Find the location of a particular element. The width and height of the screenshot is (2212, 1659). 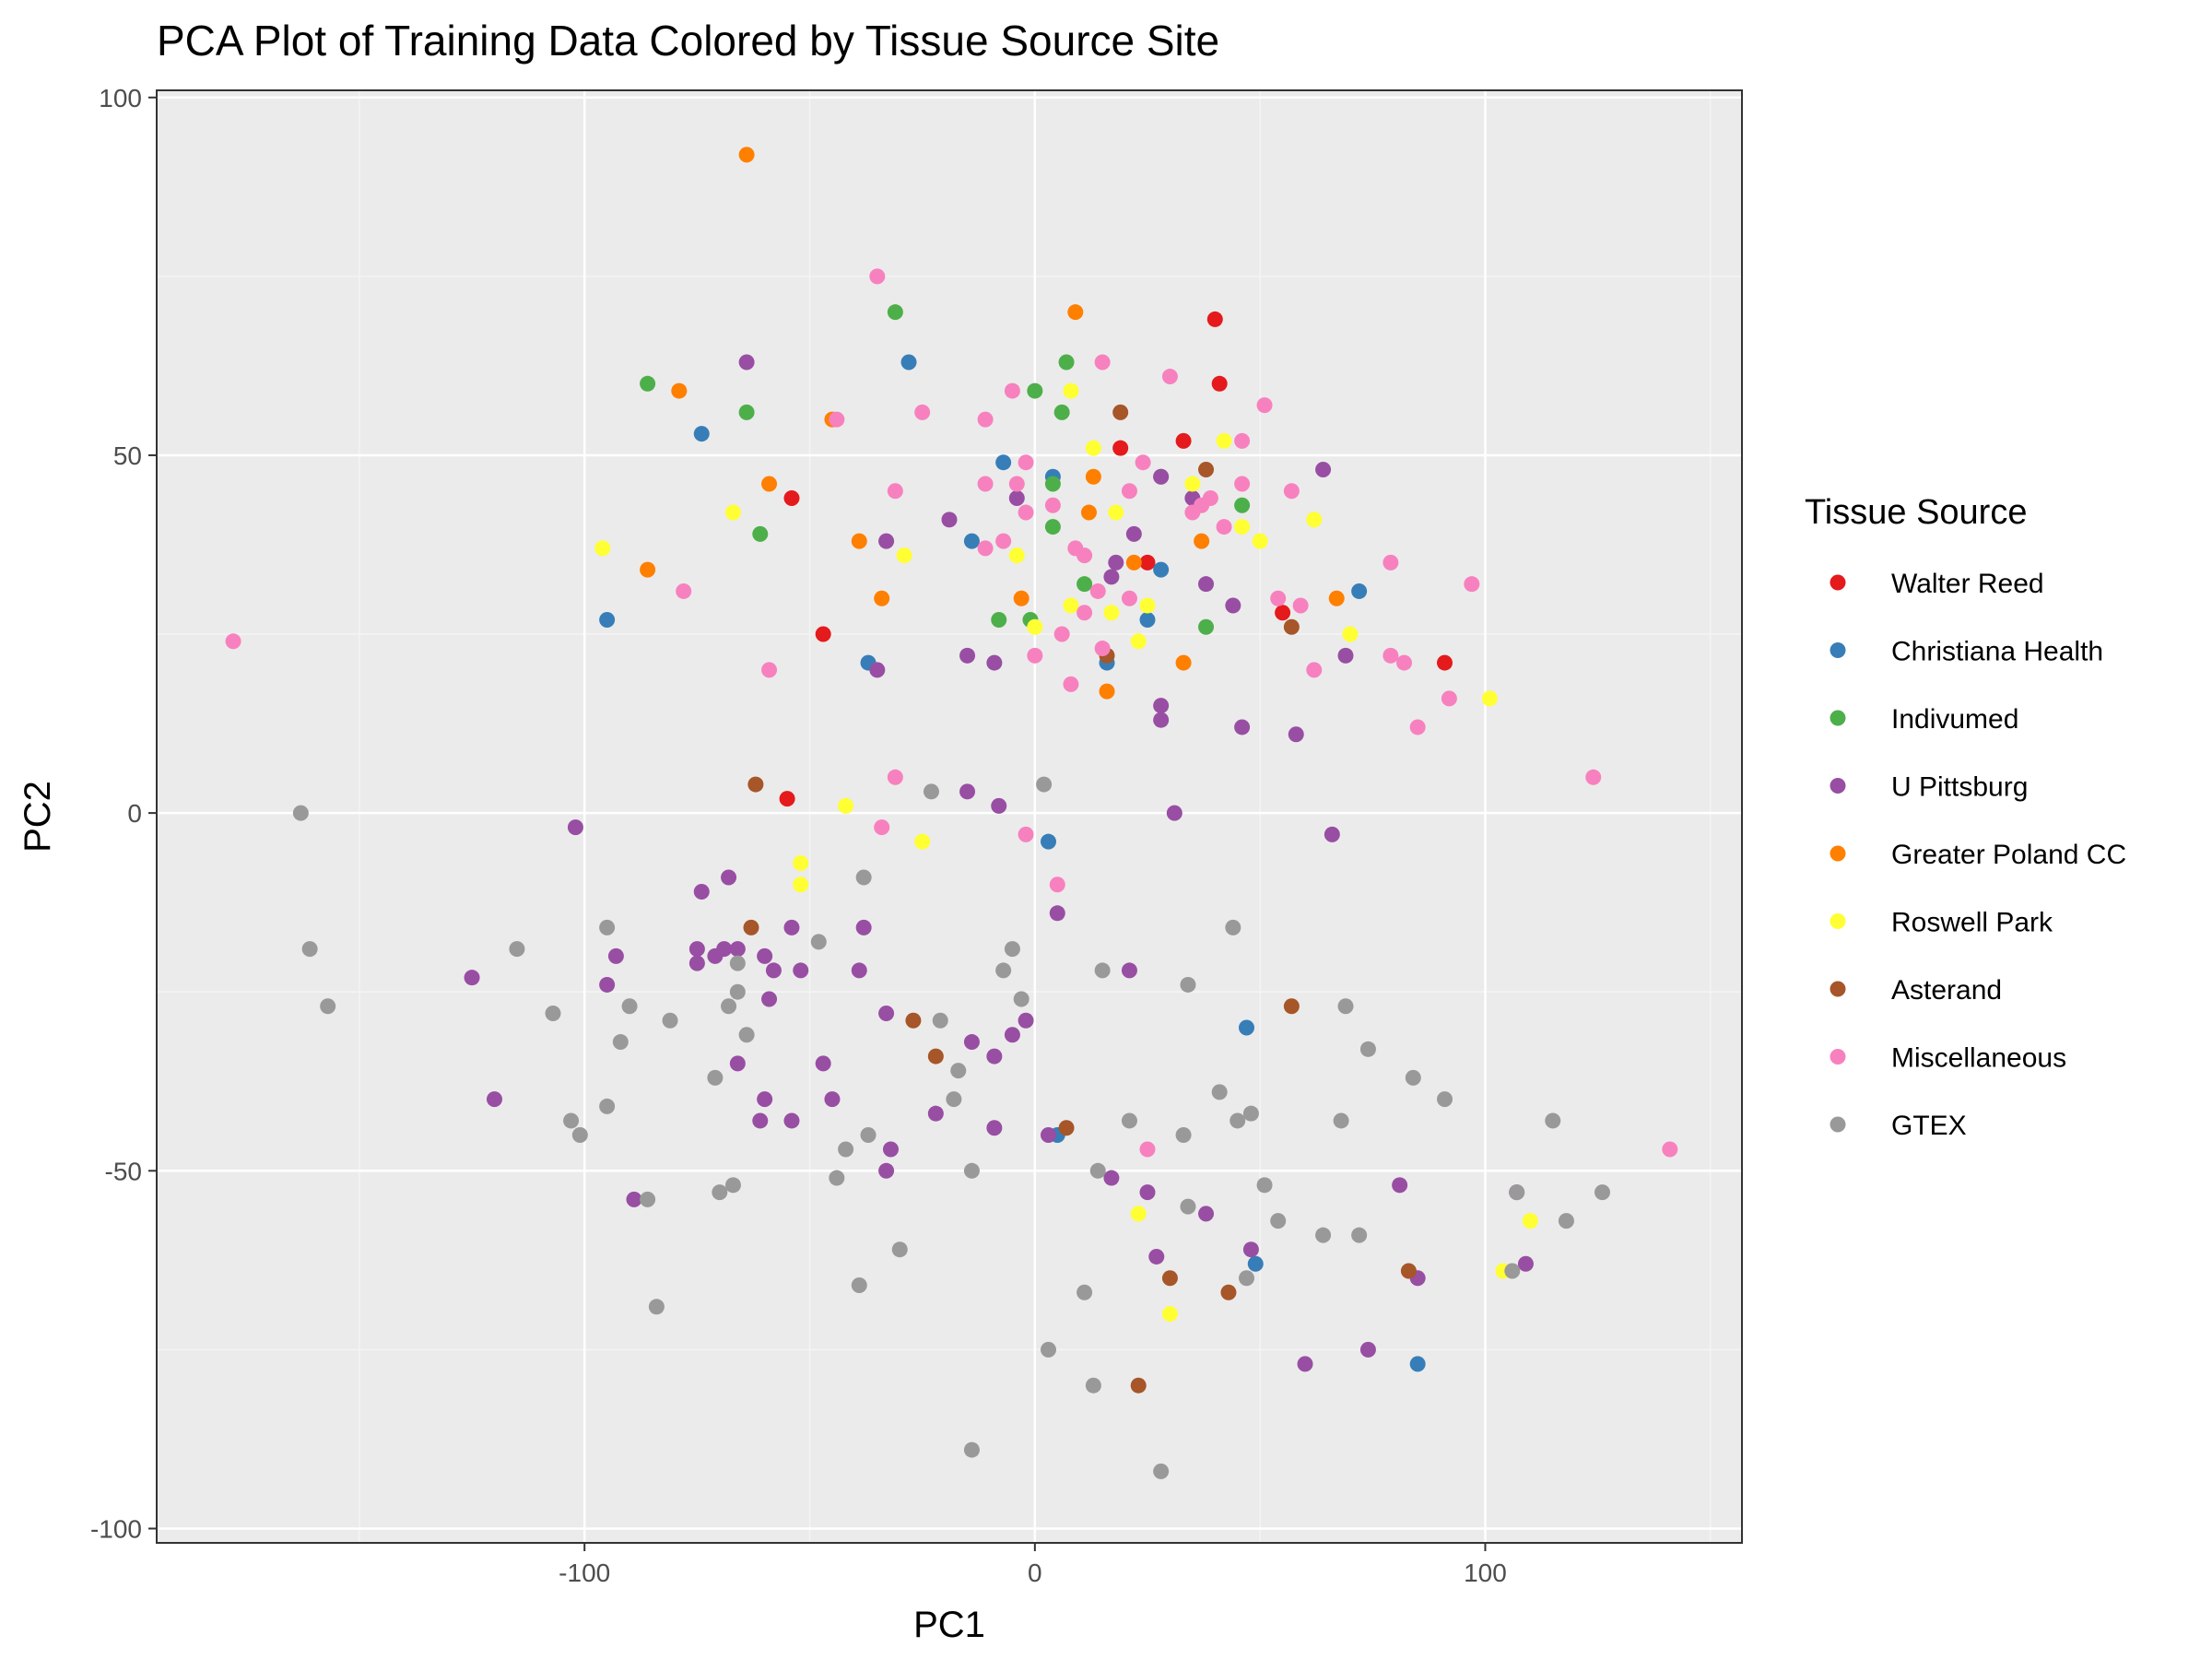

legend-title: Tissue Source is located at coordinates (1916, 512).